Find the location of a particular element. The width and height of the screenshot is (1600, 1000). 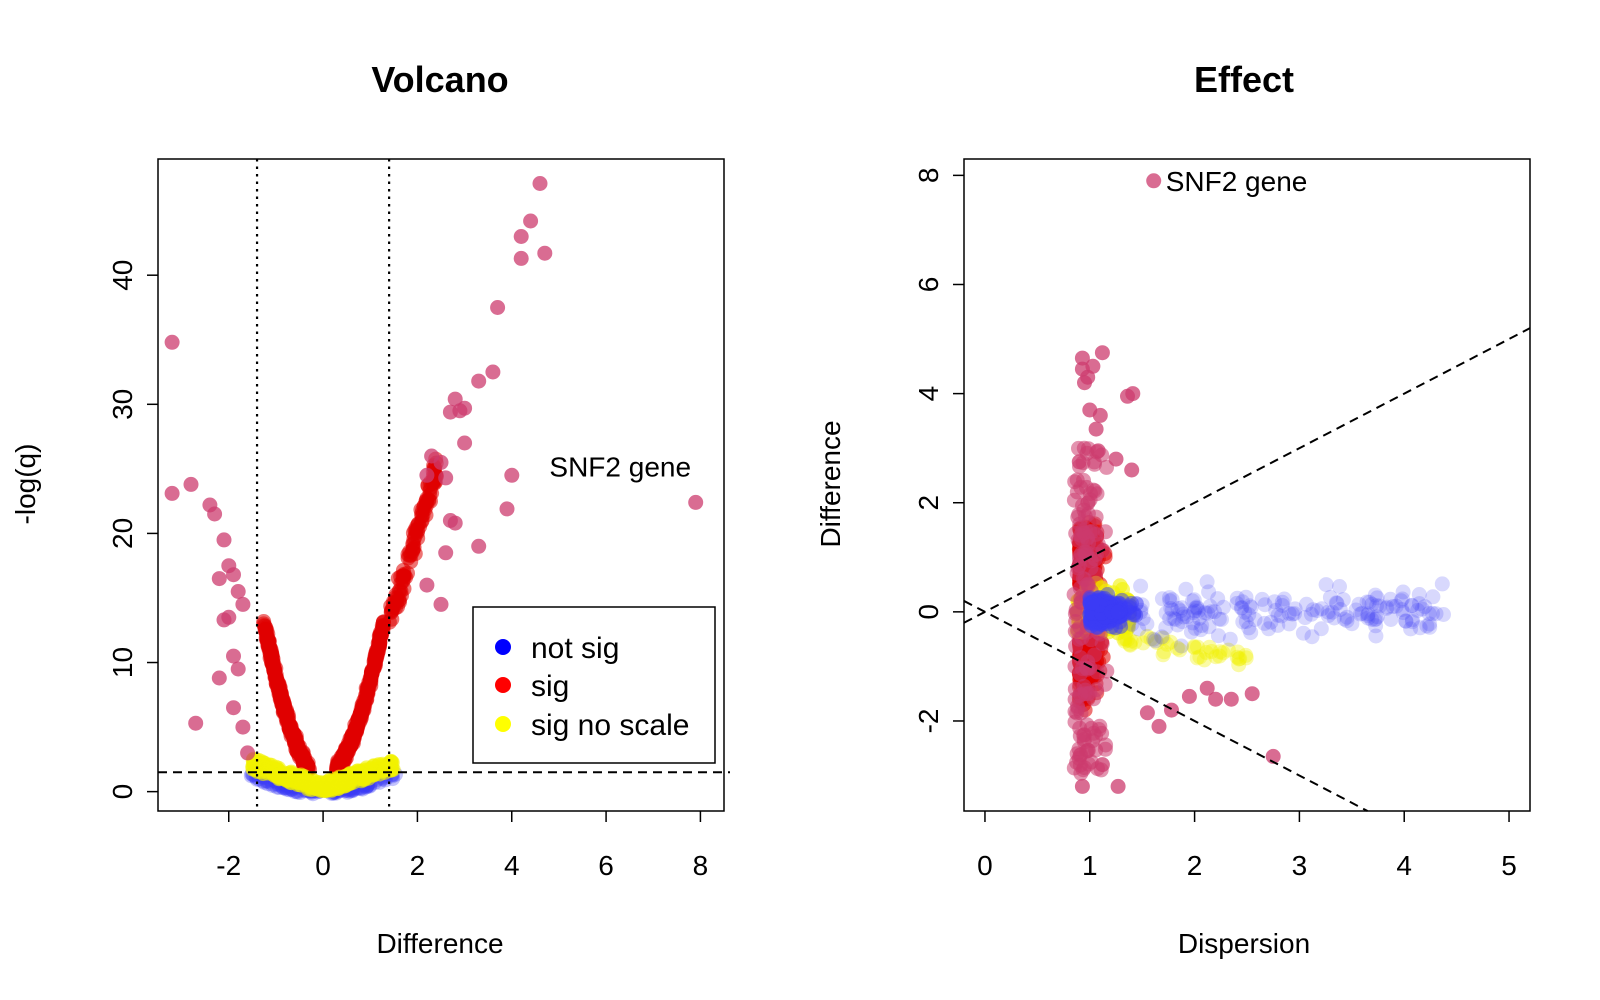

effect-ytick-label: -2 is located at coordinates (928, 721).